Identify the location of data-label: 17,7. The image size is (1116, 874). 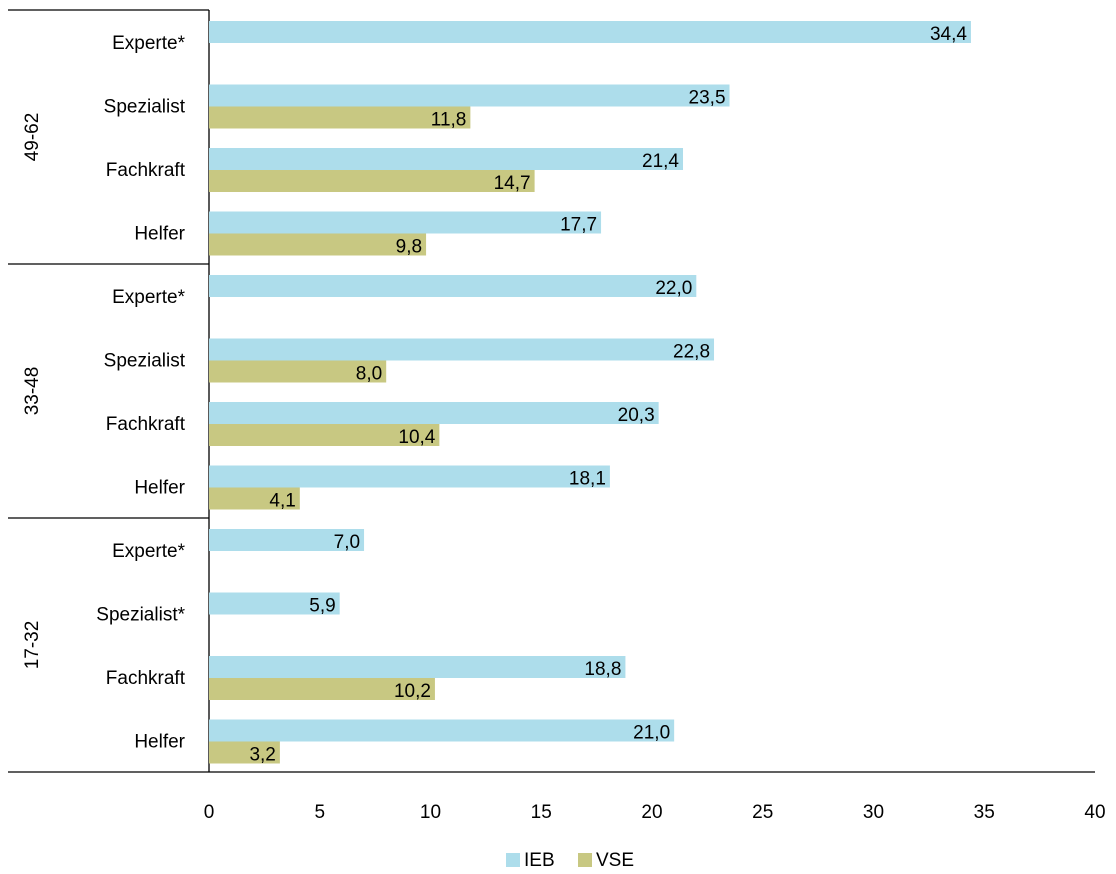
(578, 225).